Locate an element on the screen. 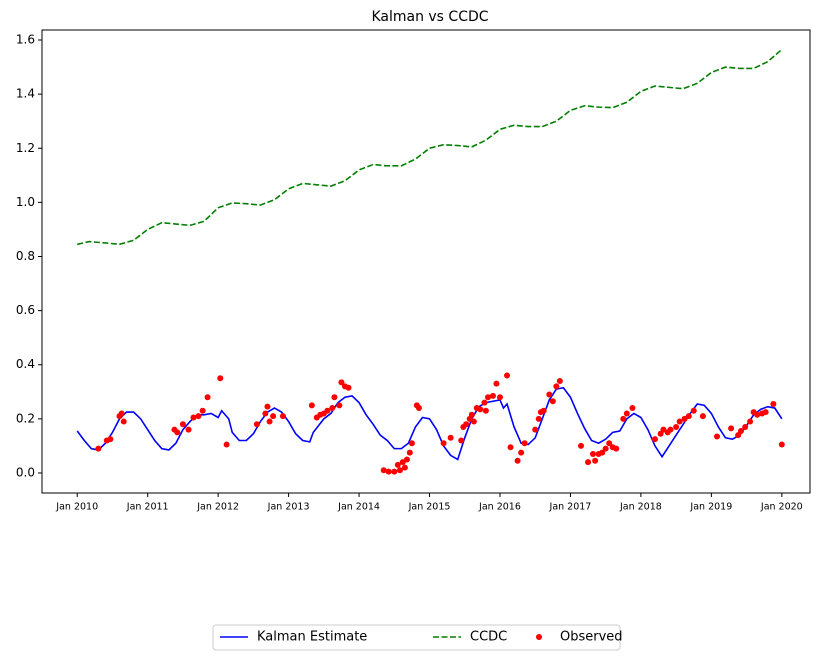 This screenshot has width=826, height=660. y-tick-label: 0.0 is located at coordinates (25, 472).